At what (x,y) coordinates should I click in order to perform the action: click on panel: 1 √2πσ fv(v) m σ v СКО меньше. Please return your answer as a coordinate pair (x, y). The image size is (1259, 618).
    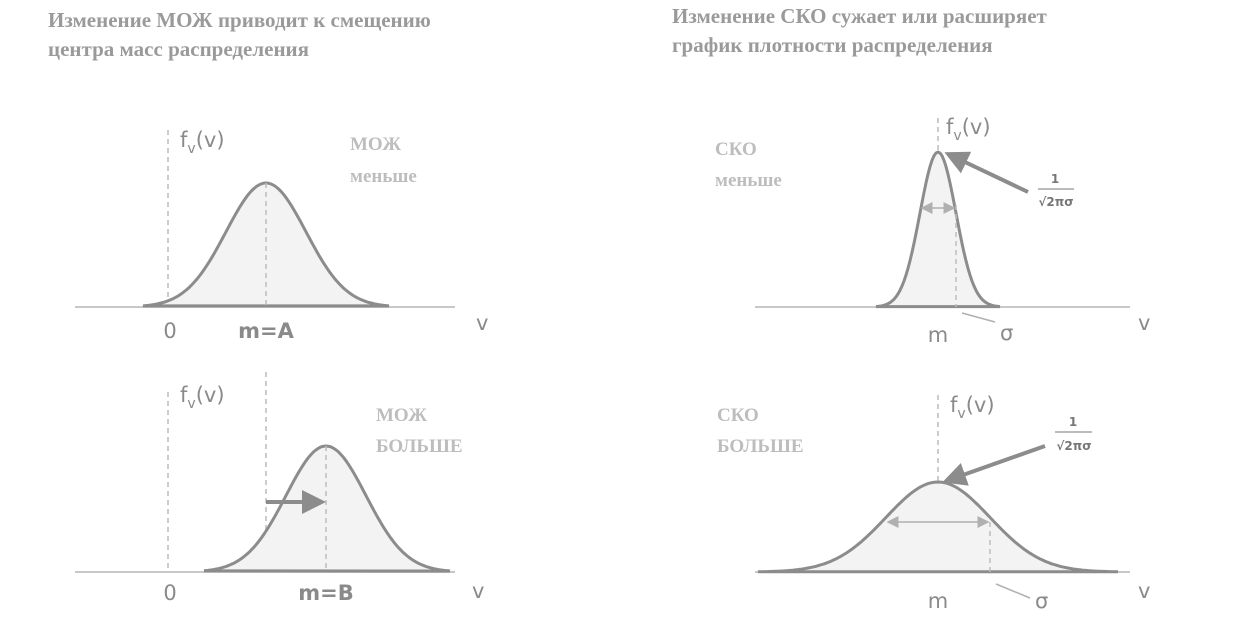
    Looking at the image, I should click on (932, 231).